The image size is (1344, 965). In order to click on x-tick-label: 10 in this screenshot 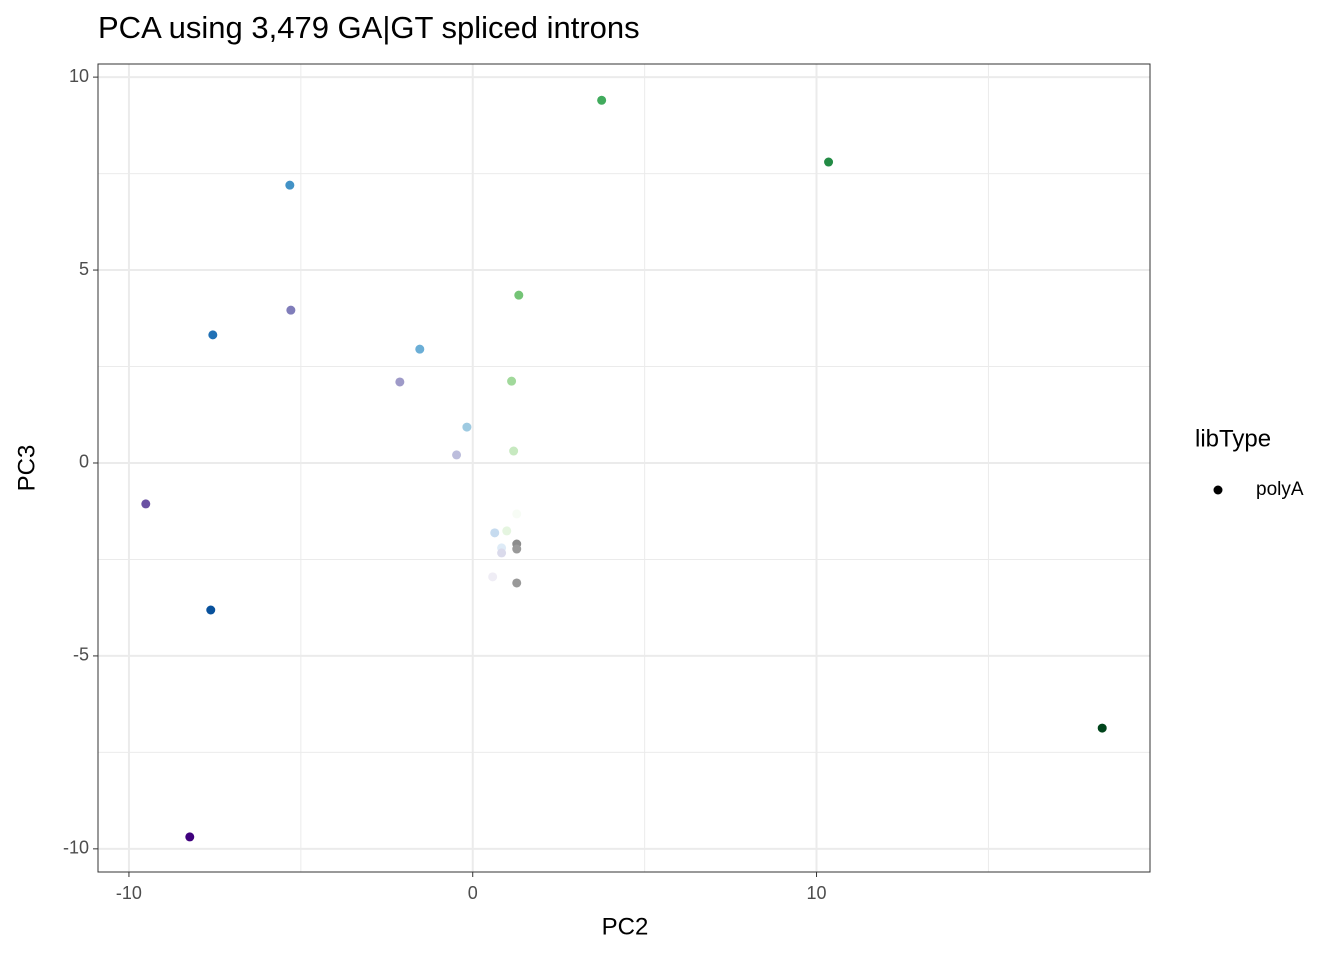, I will do `click(817, 893)`.